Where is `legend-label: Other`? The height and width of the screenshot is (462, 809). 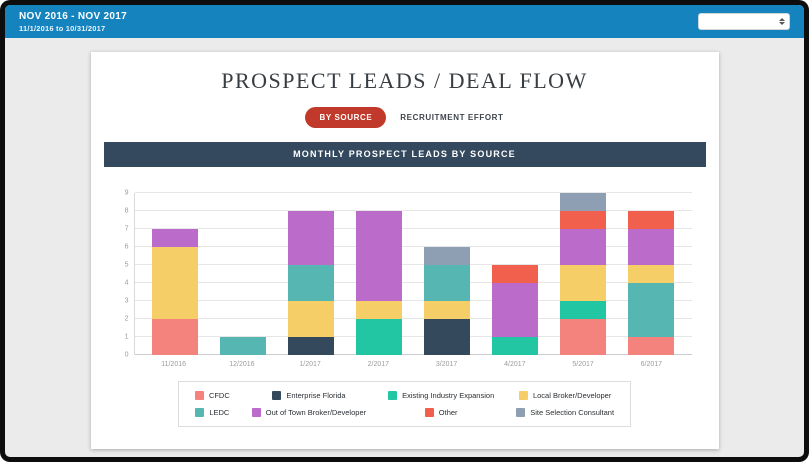 legend-label: Other is located at coordinates (448, 412).